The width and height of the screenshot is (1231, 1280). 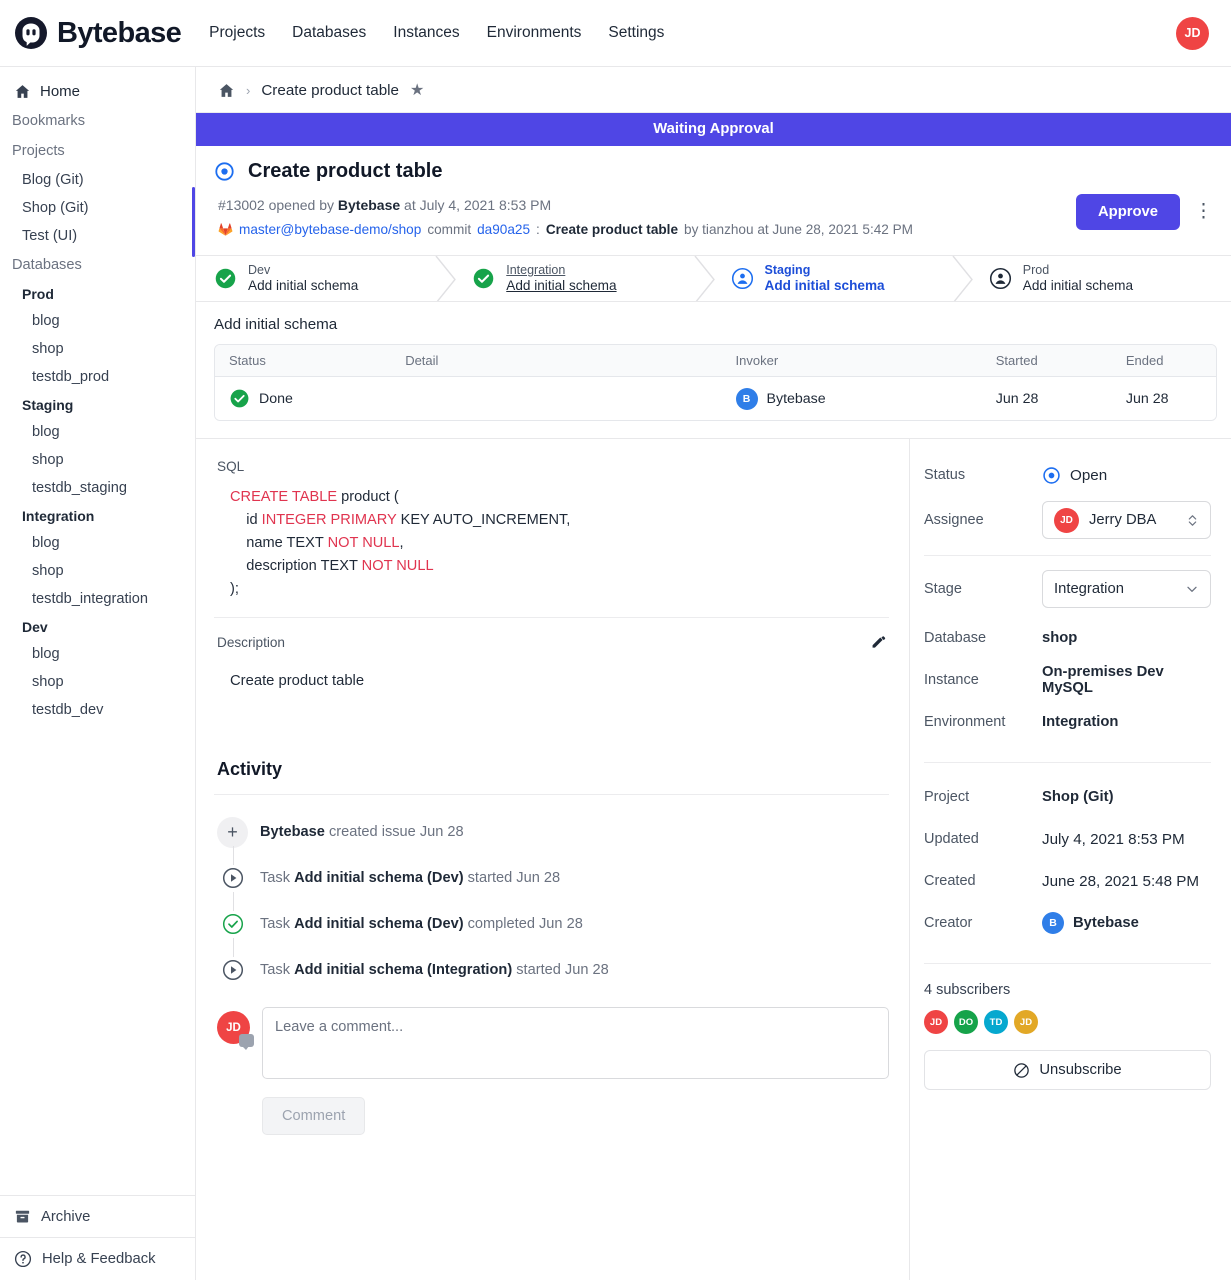 What do you see at coordinates (97, 1258) in the screenshot?
I see `sidebar-item-help: Help & Feedback` at bounding box center [97, 1258].